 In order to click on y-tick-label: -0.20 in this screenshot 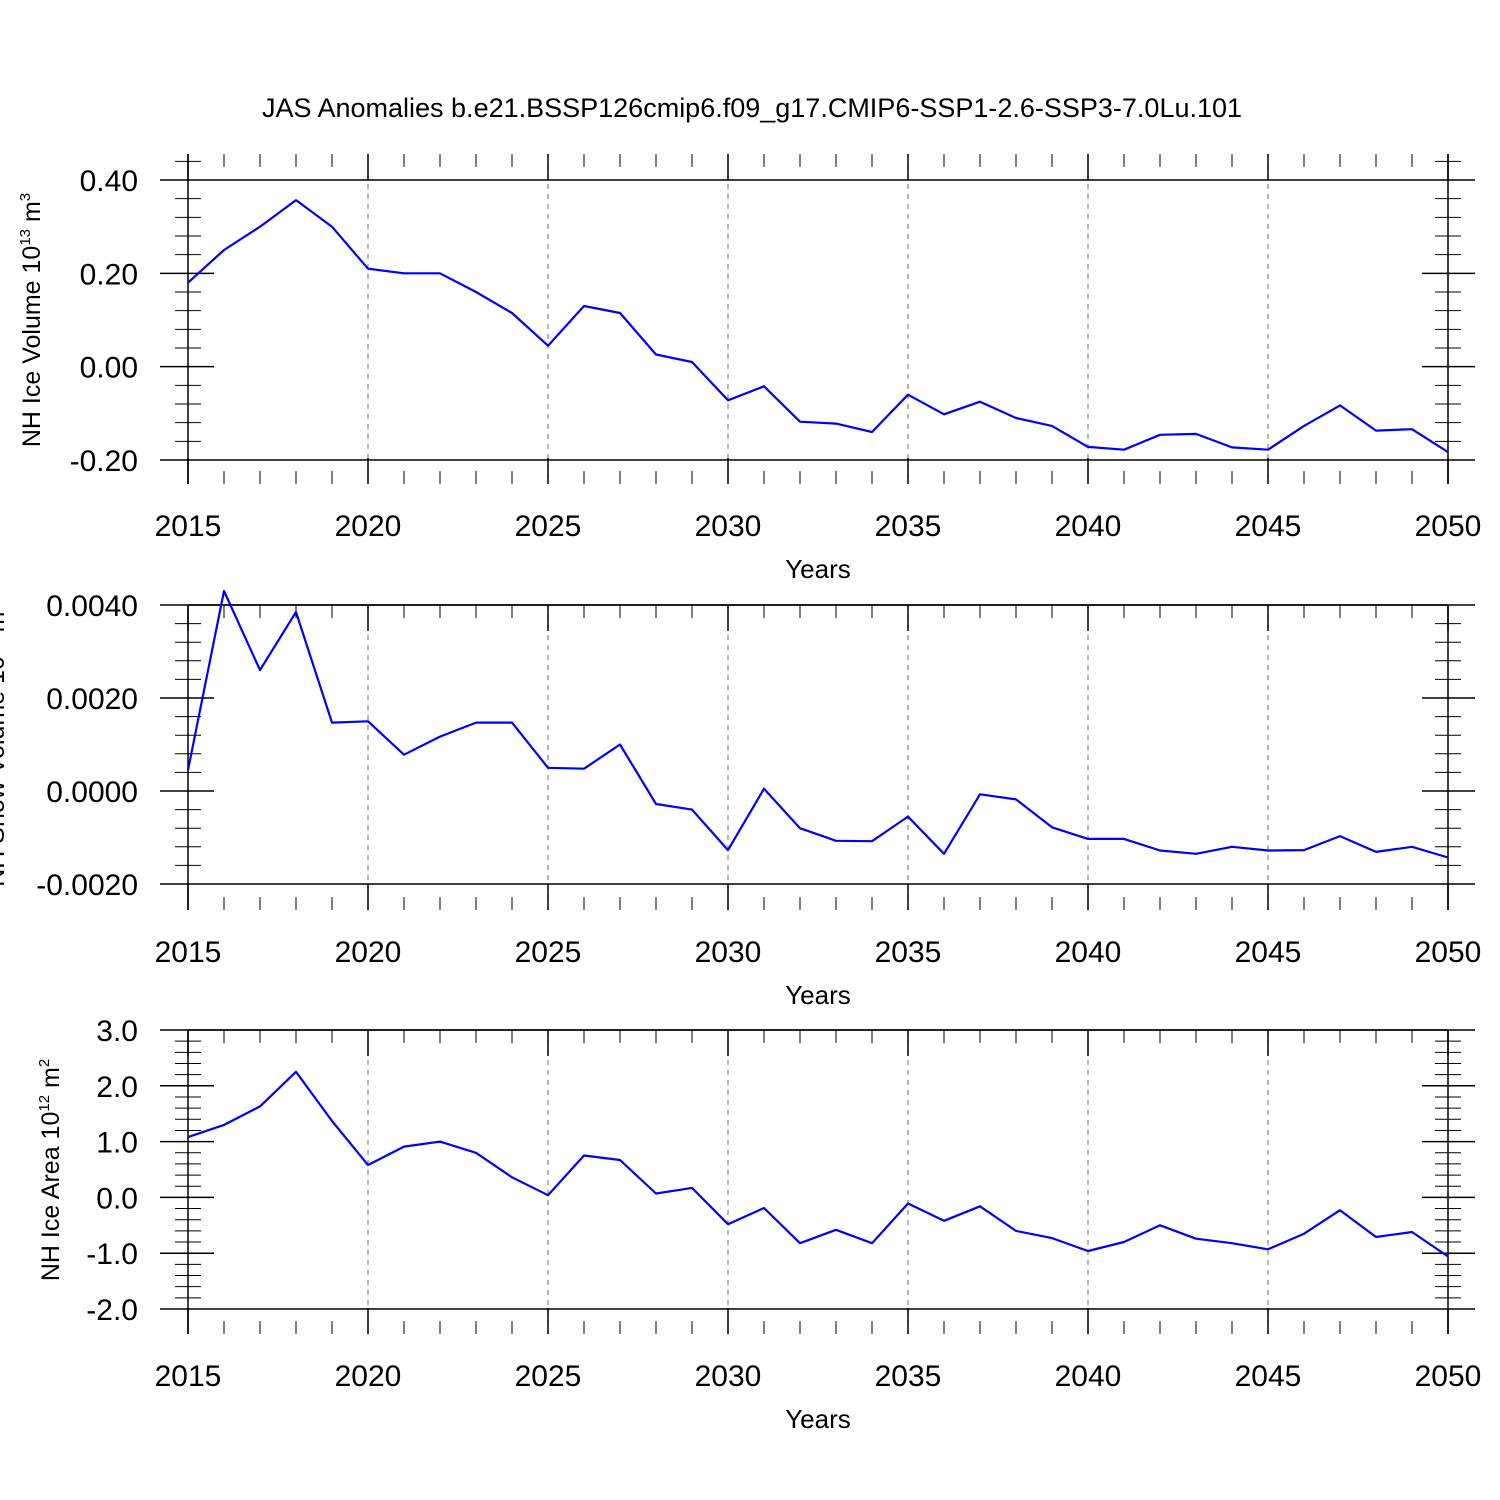, I will do `click(104, 461)`.